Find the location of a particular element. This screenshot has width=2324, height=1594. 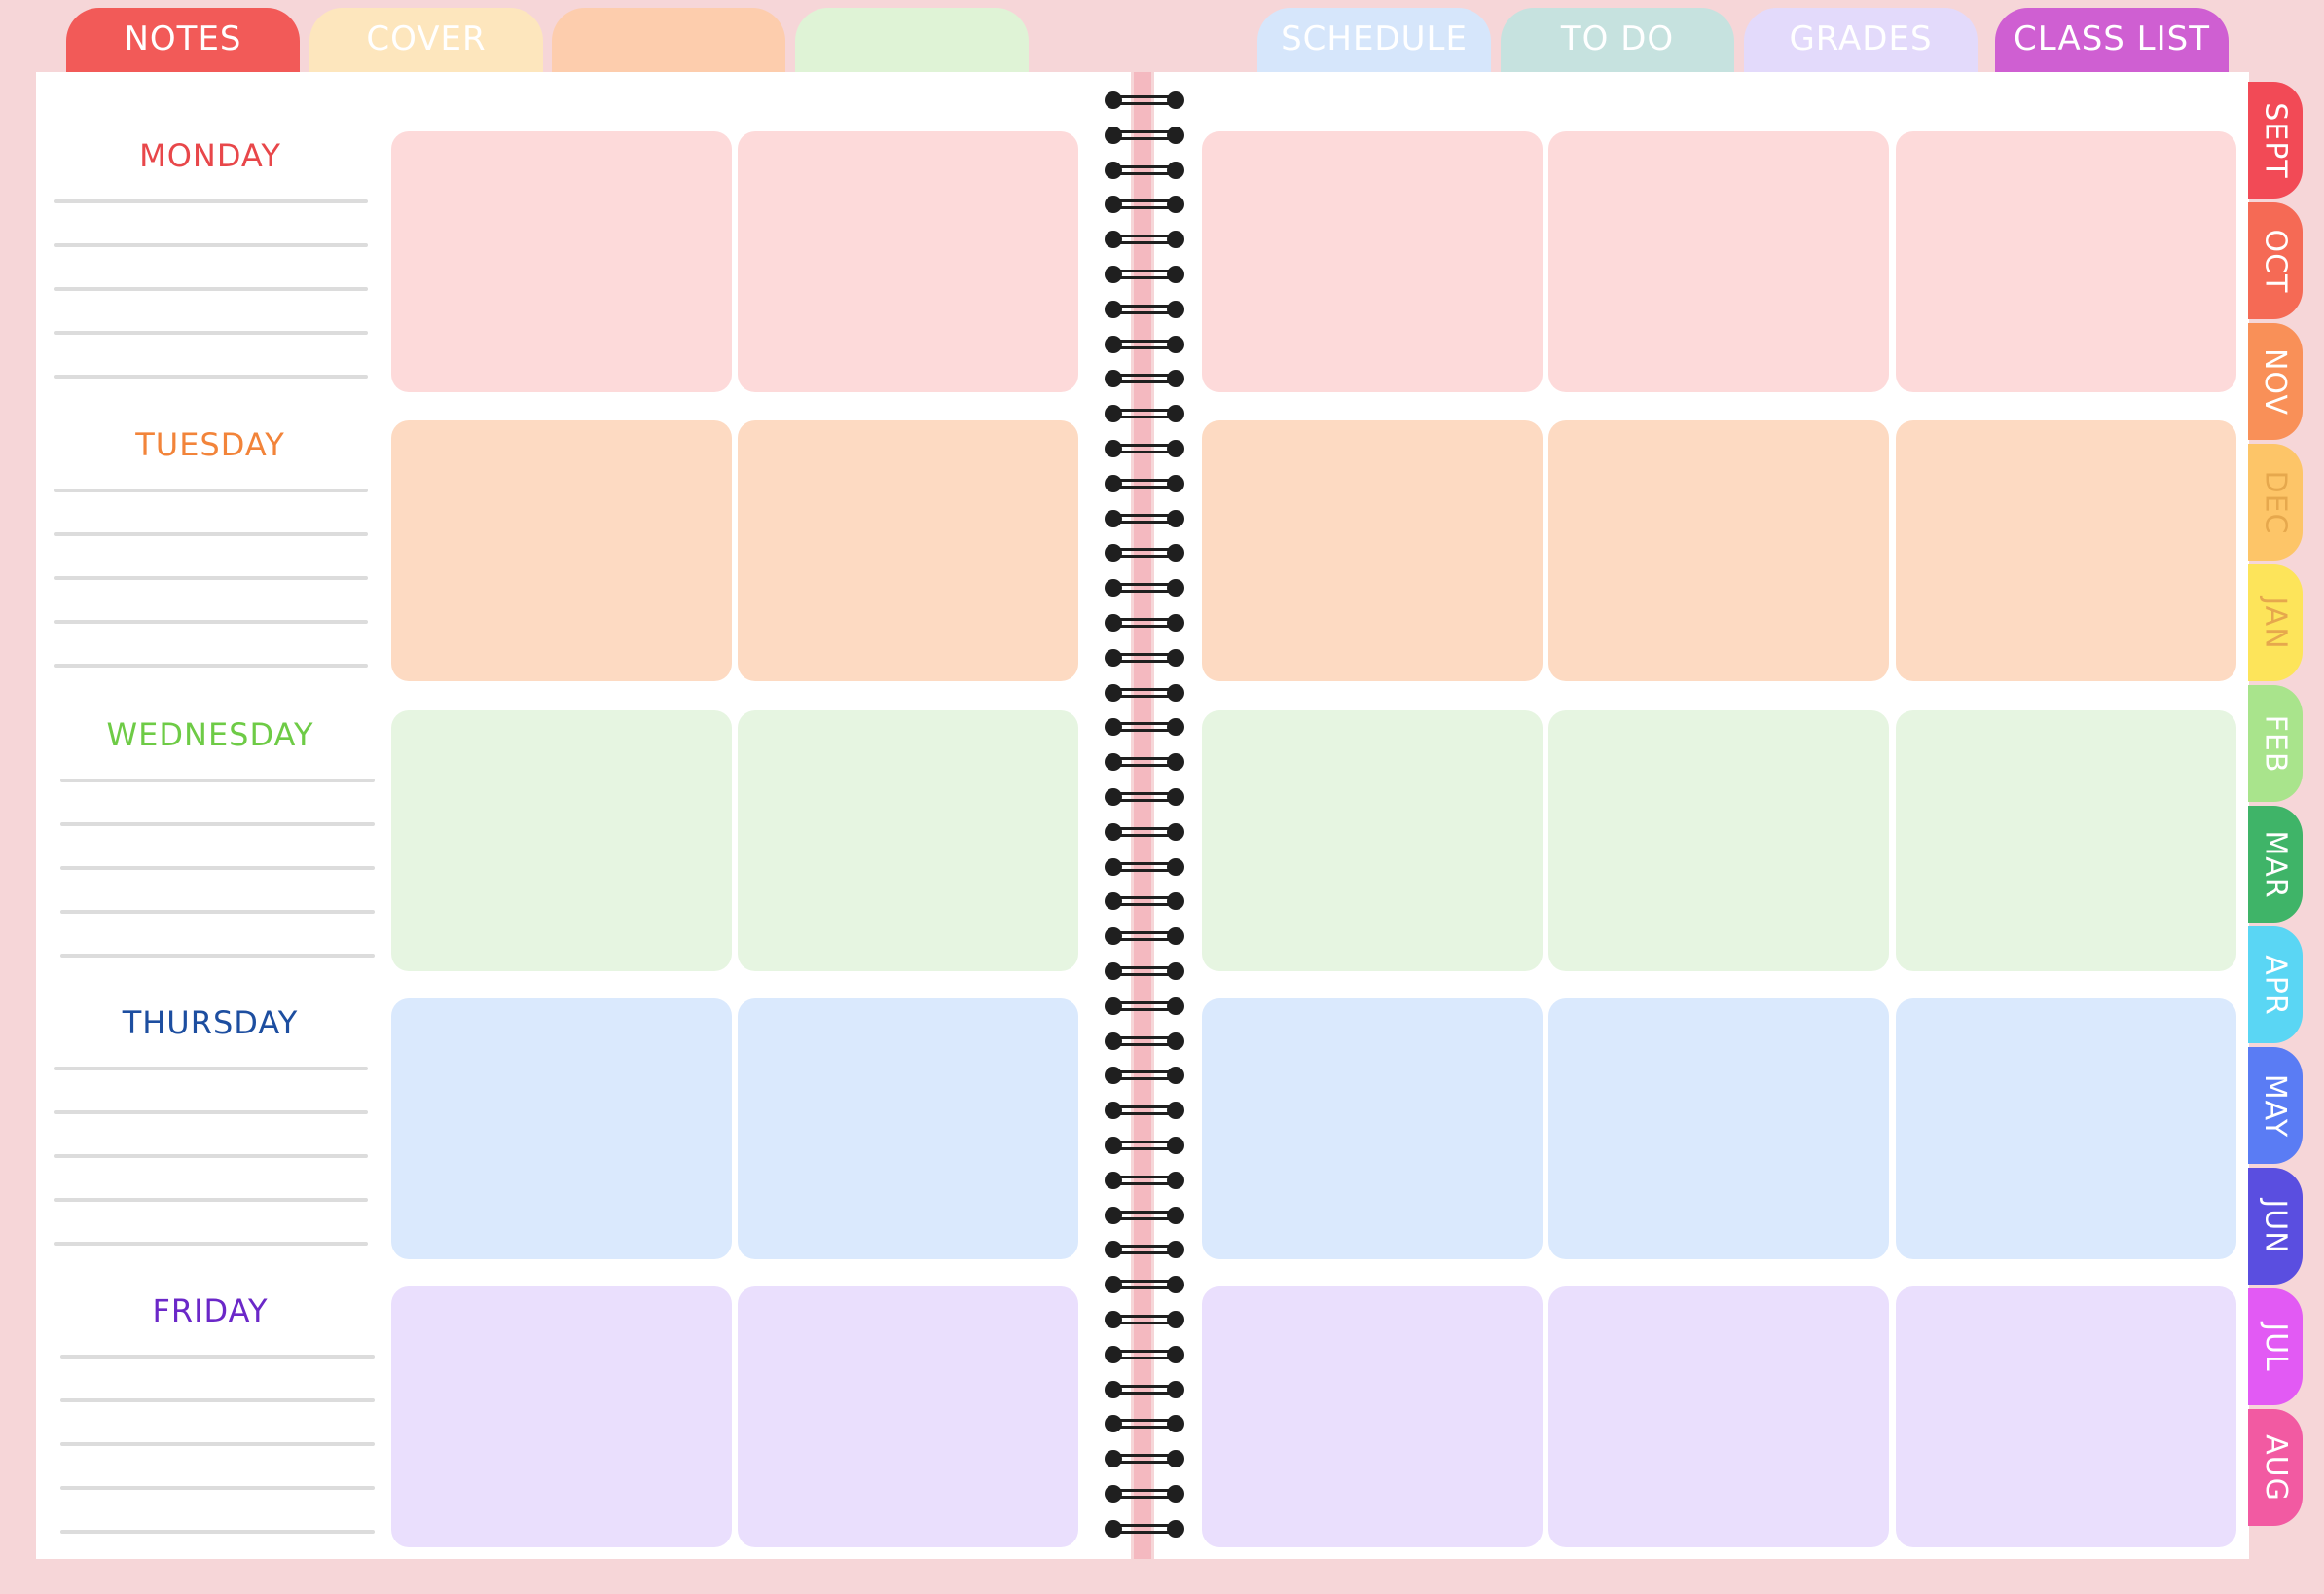

day-label-friday: FRIDAY is located at coordinates (210, 1310).